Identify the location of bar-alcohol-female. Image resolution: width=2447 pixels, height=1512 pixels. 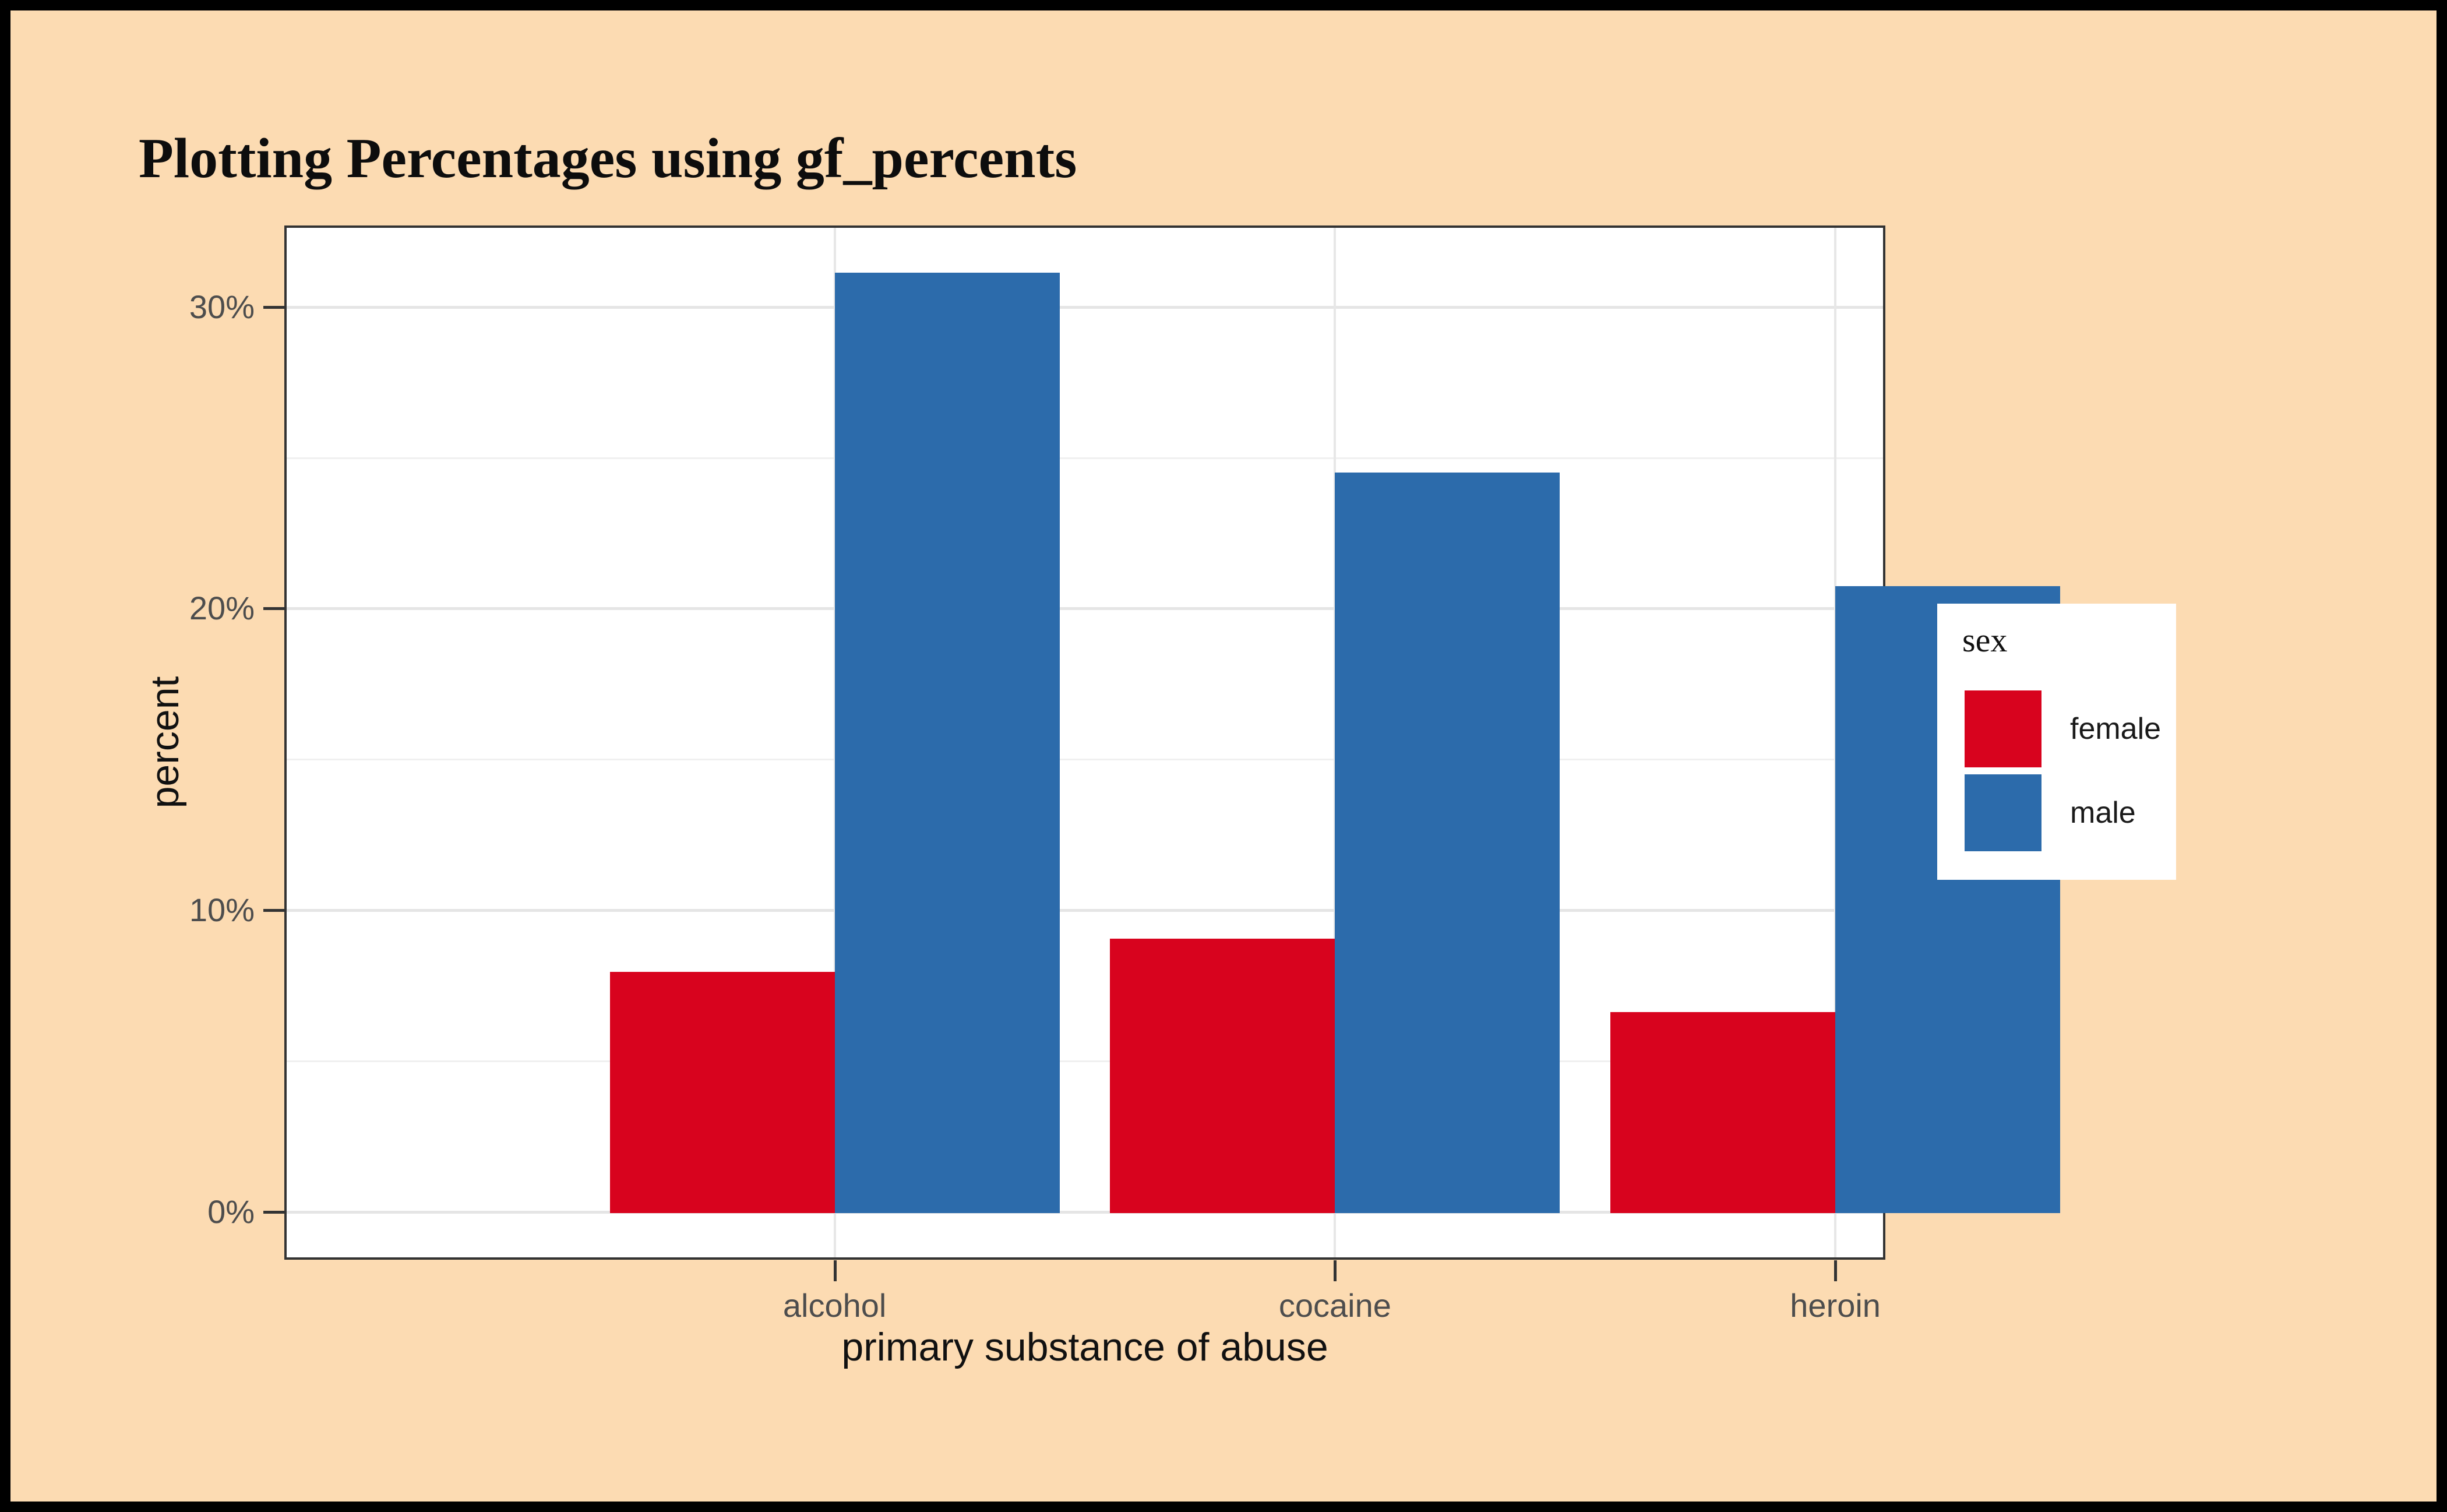
(722, 1092).